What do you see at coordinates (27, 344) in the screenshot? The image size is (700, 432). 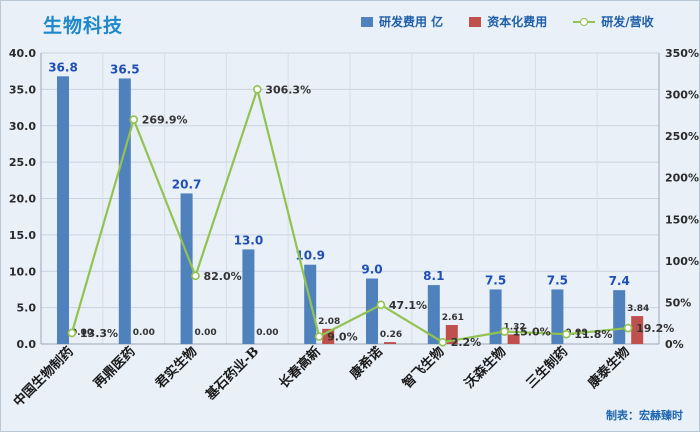 I see `y-left-tick-label: 0.0` at bounding box center [27, 344].